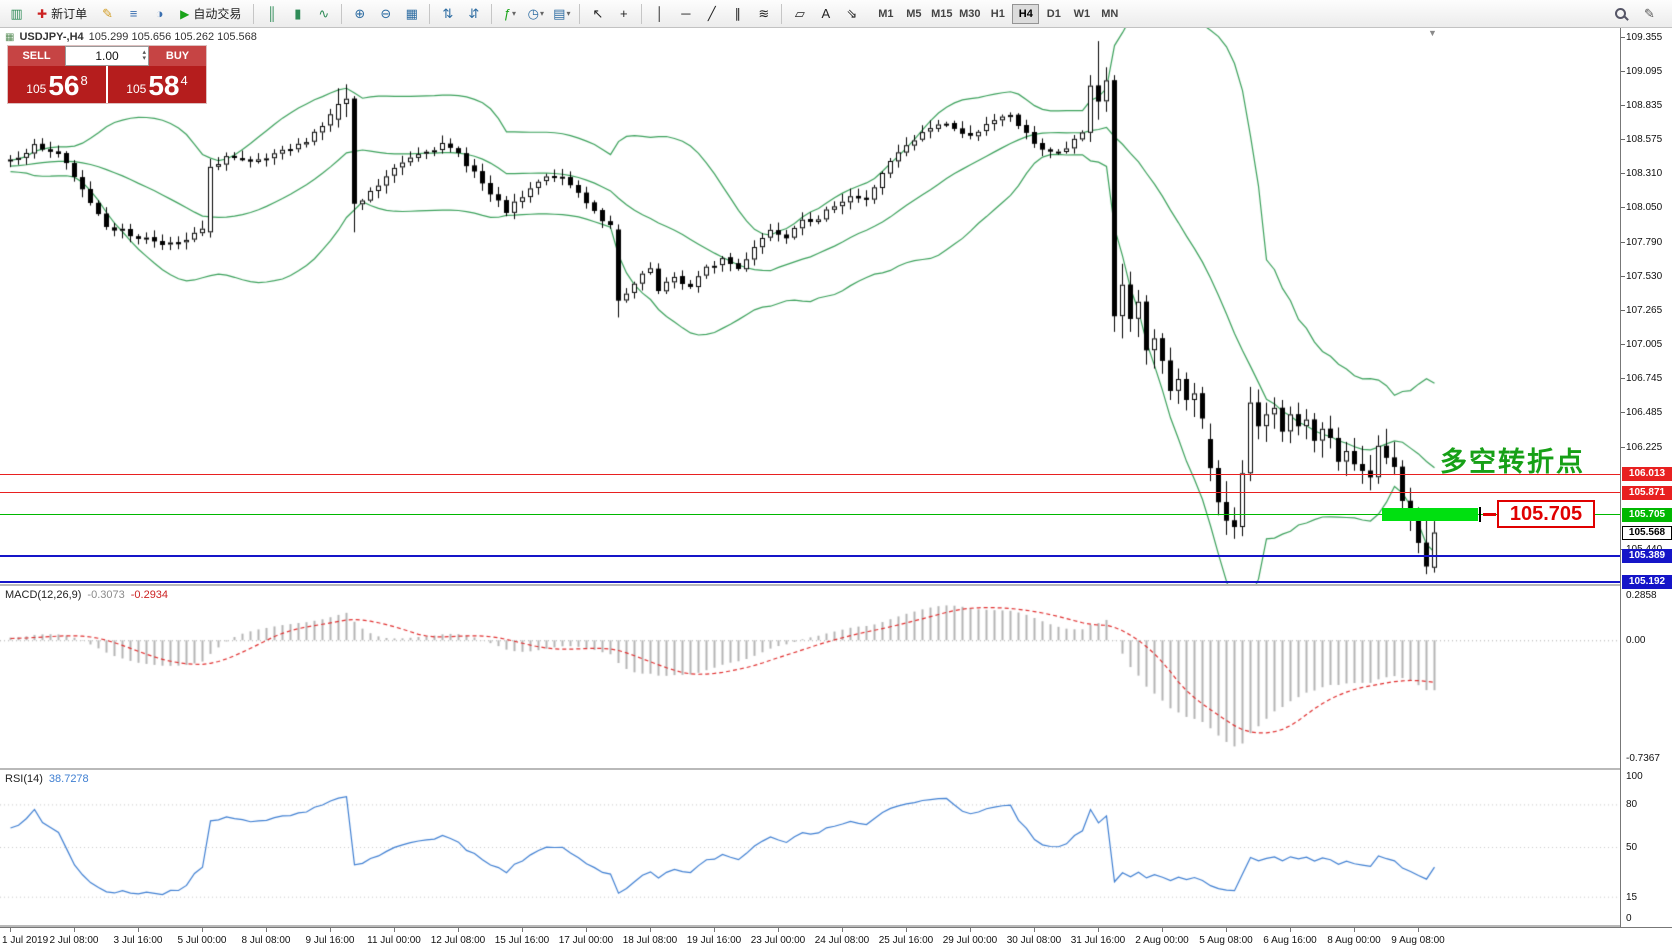 The width and height of the screenshot is (1672, 951). I want to click on templates-icon: ▤ ▾, so click(561, 14).